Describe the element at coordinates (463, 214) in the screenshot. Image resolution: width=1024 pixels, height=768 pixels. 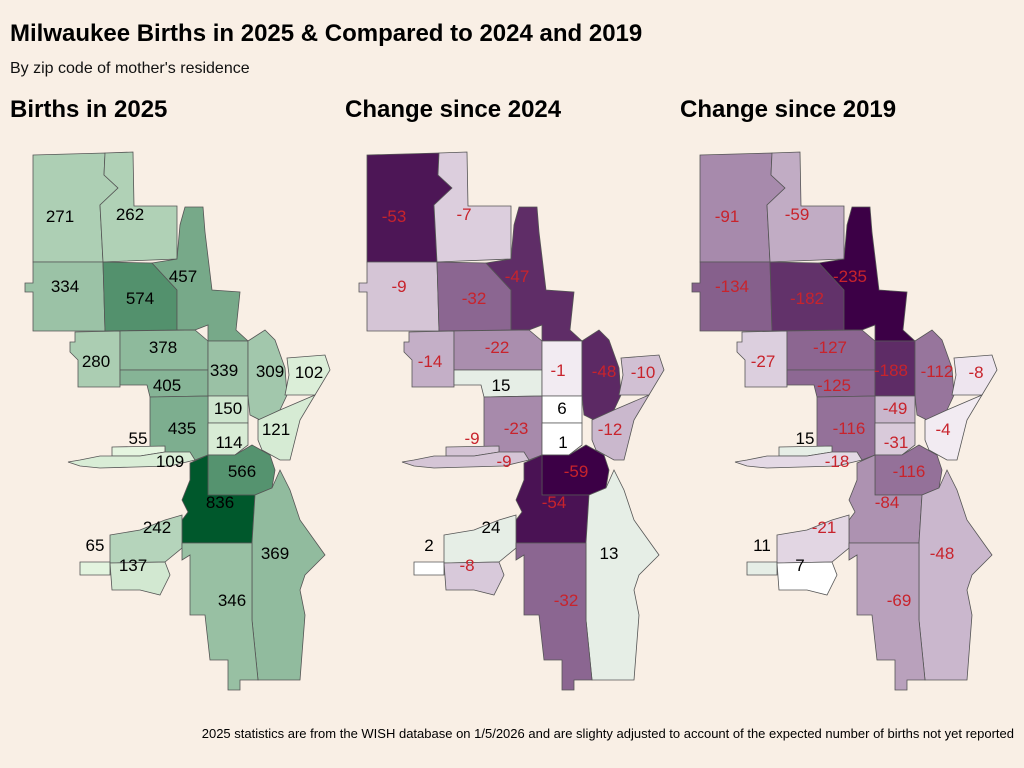
I see `zip-value-label: -7` at that location.